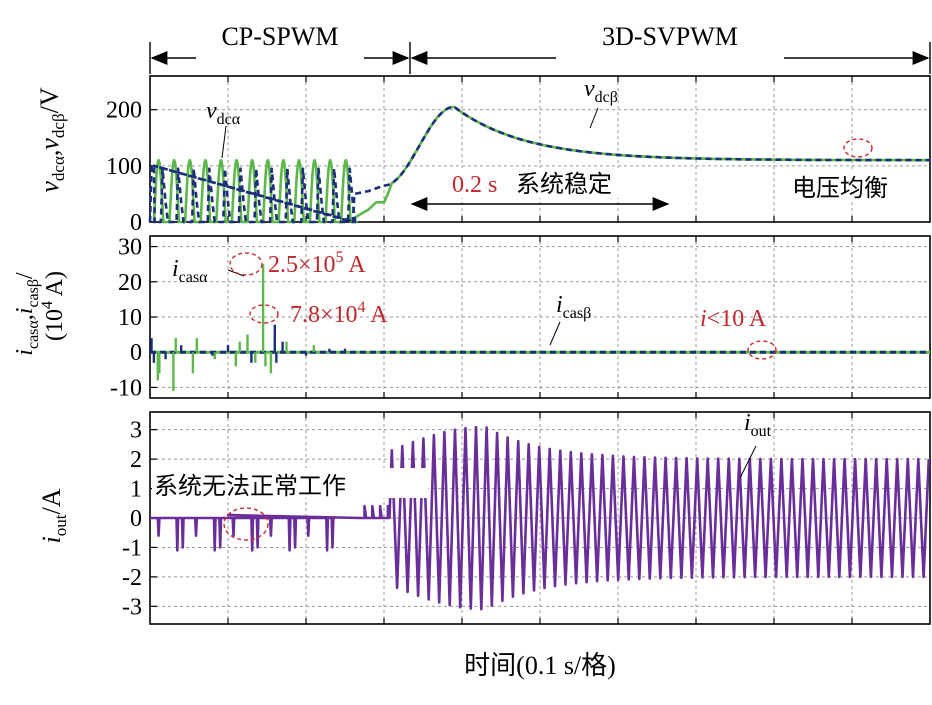 The height and width of the screenshot is (705, 932). I want to click on fail-ellipse, so click(246, 524).